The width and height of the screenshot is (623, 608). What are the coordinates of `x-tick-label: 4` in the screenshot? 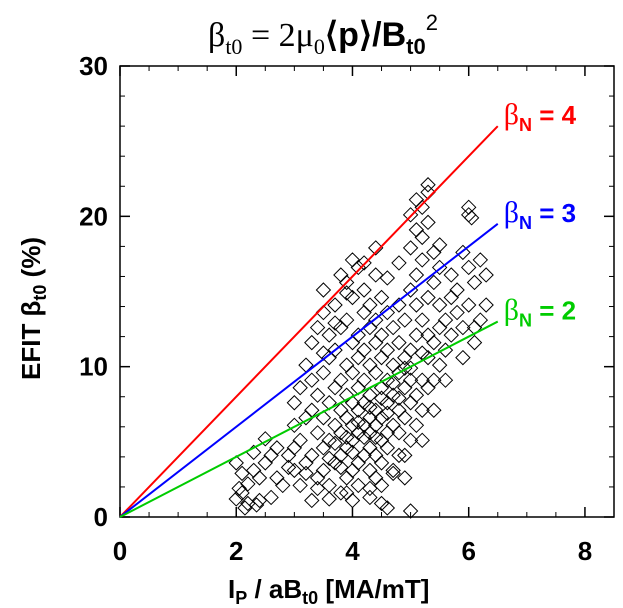 It's located at (352, 551).